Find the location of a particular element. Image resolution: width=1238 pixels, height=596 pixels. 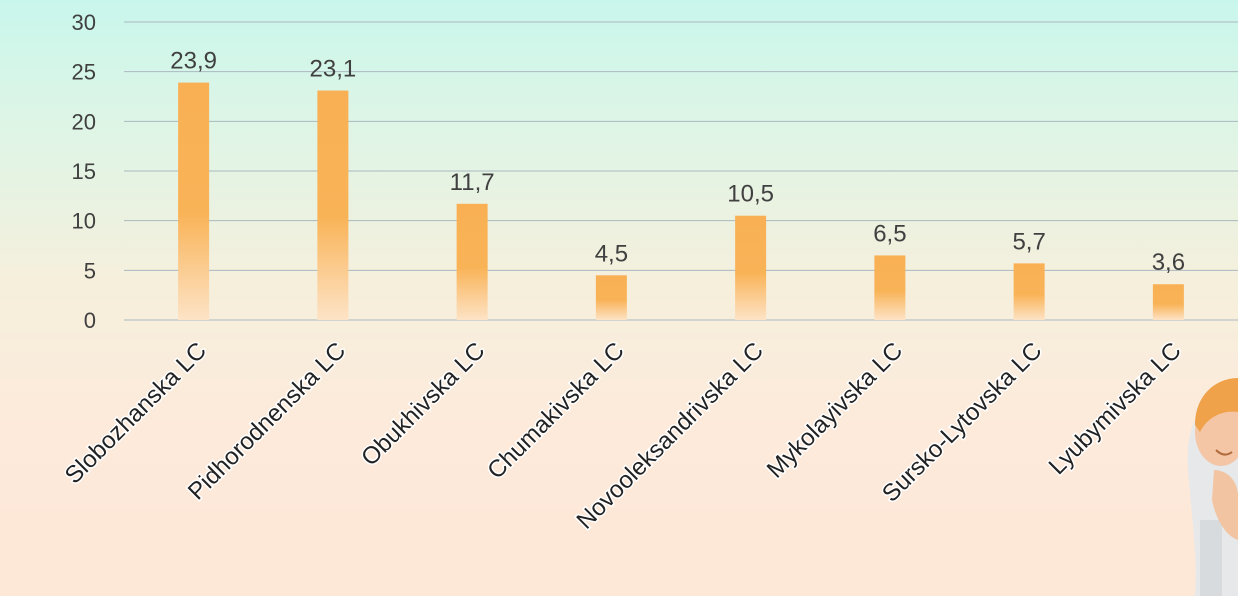

data-label: 5,7 is located at coordinates (1028, 241).